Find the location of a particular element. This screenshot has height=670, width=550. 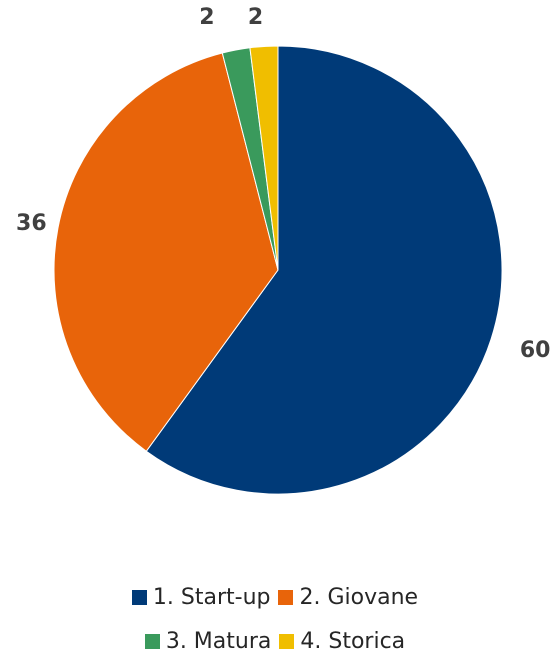

legend-item-giovane: 2. Giovane is located at coordinates (348, 597).